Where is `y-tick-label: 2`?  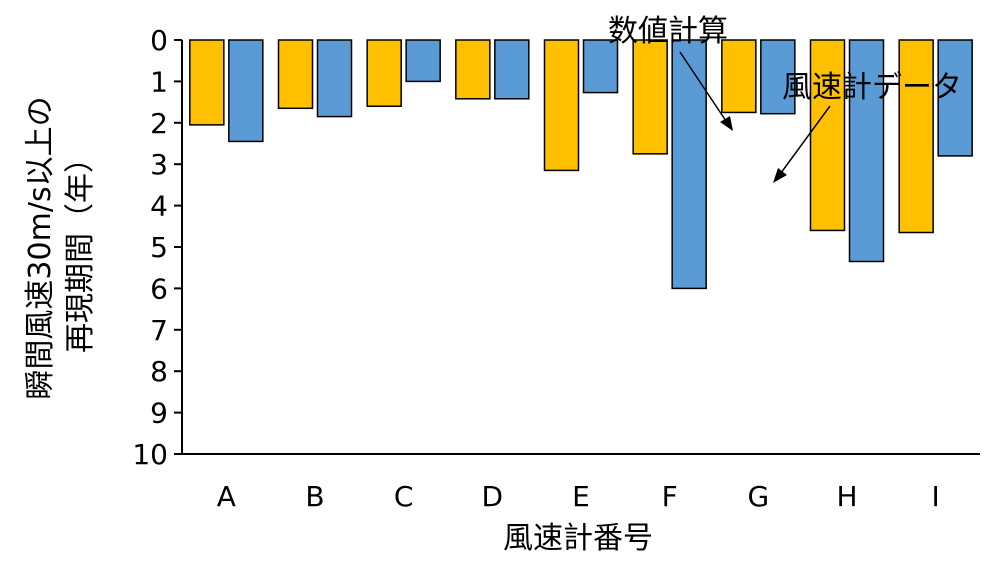
y-tick-label: 2 is located at coordinates (159, 123).